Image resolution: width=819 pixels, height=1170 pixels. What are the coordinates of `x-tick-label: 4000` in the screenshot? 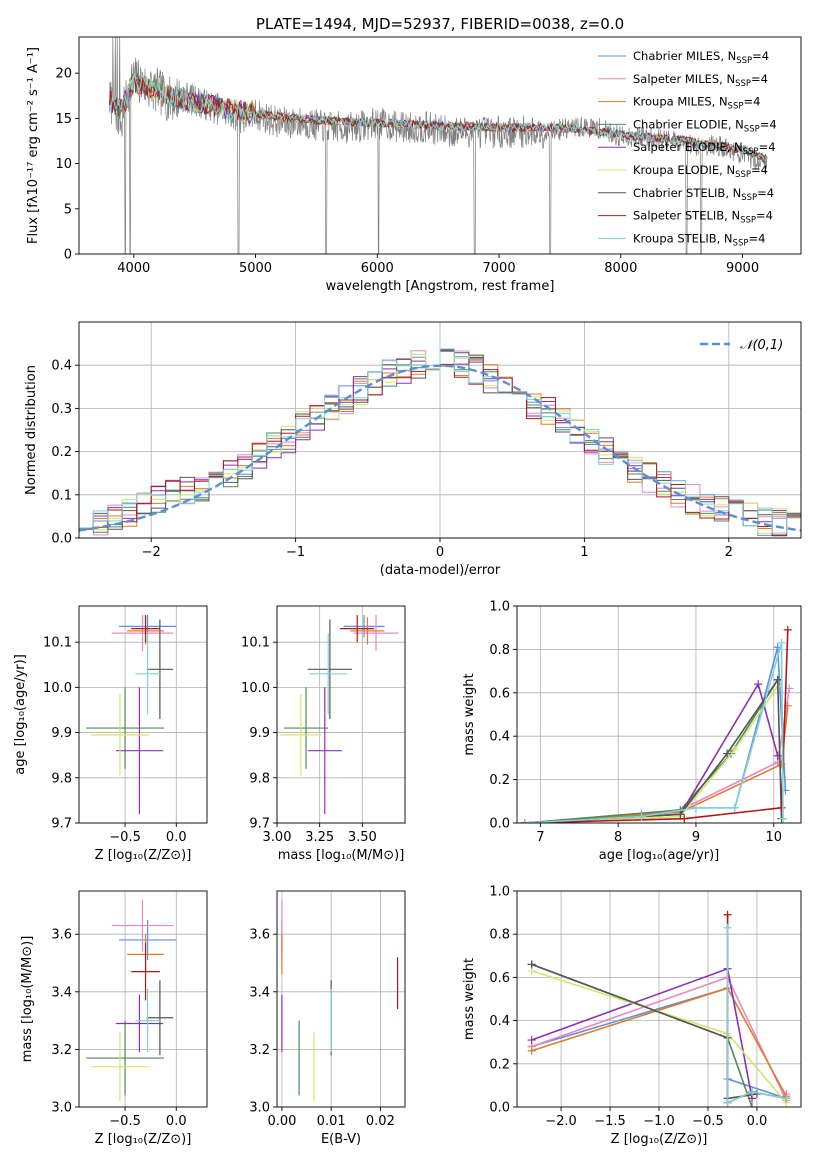 It's located at (133, 268).